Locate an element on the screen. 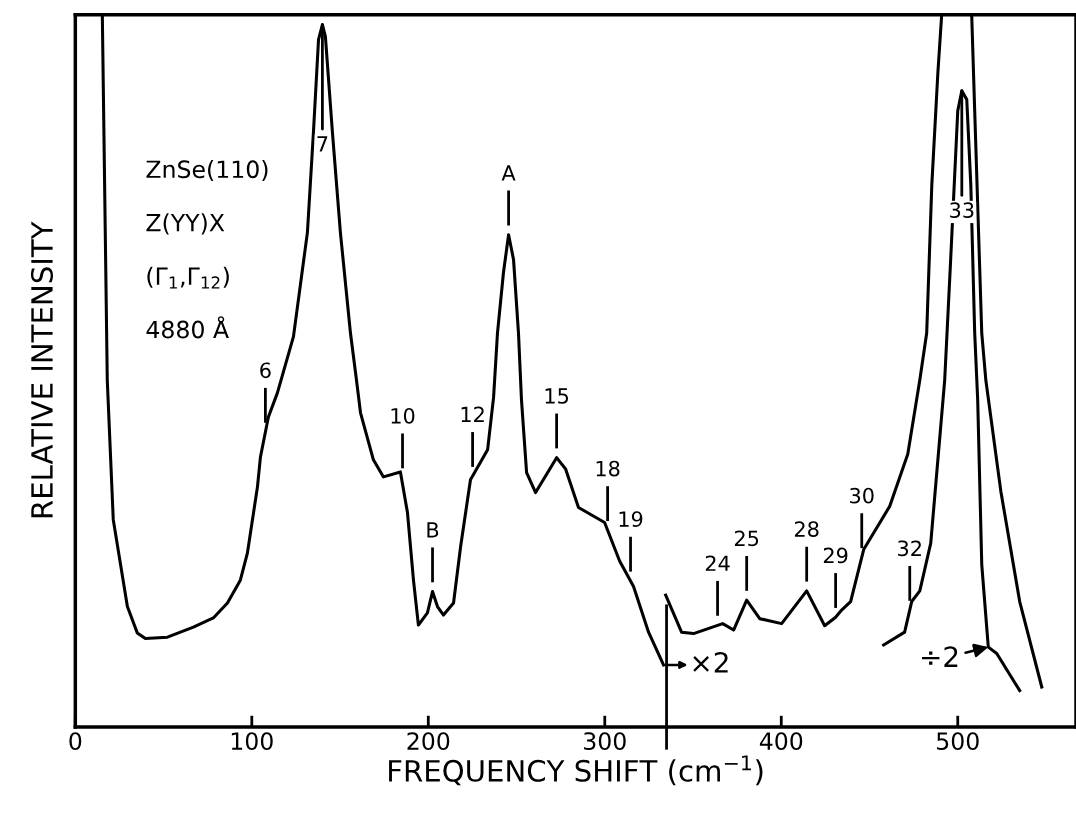  annotation: 24 is located at coordinates (717, 563).